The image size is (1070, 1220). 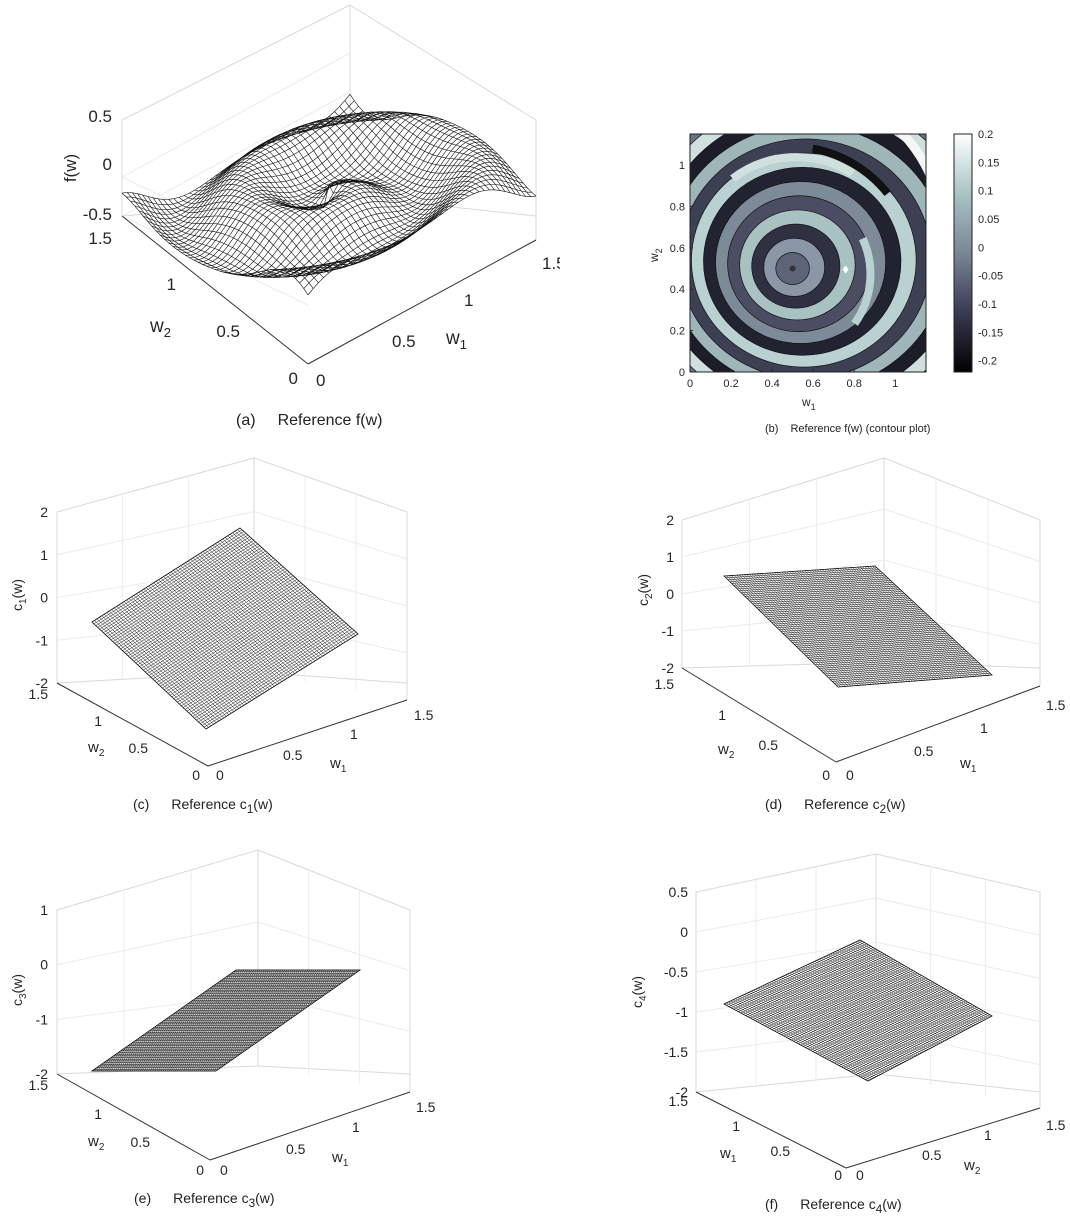 I want to click on z-tick-label: 0.5, so click(x=100, y=116).